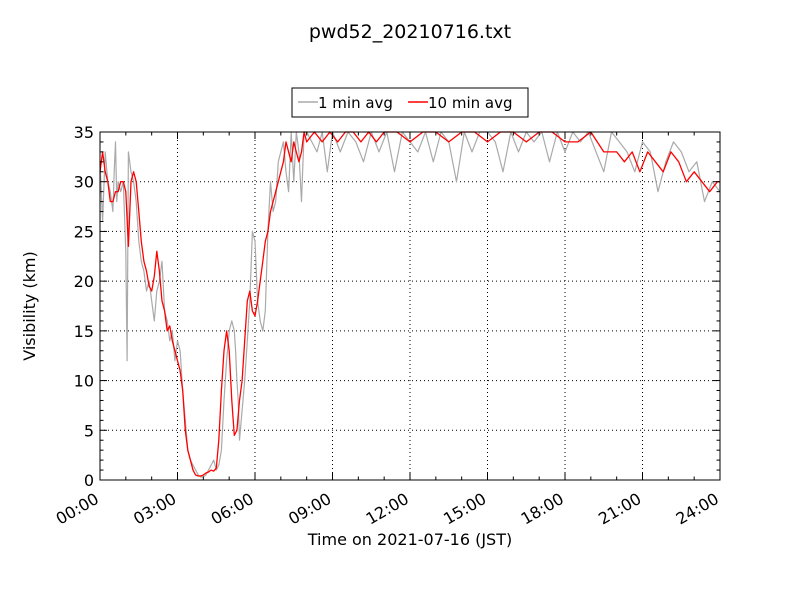  What do you see at coordinates (355, 103) in the screenshot?
I see `legend-label-1min: 1 min avg` at bounding box center [355, 103].